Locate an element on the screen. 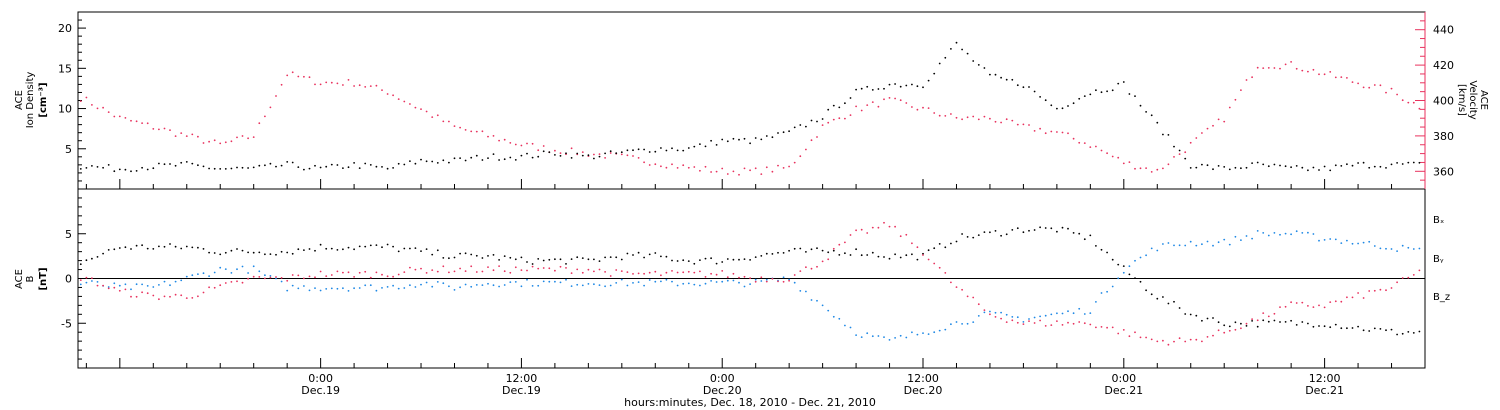  top-right-ylabel: ACE Velocity [km/s] is located at coordinates (1472, 99).